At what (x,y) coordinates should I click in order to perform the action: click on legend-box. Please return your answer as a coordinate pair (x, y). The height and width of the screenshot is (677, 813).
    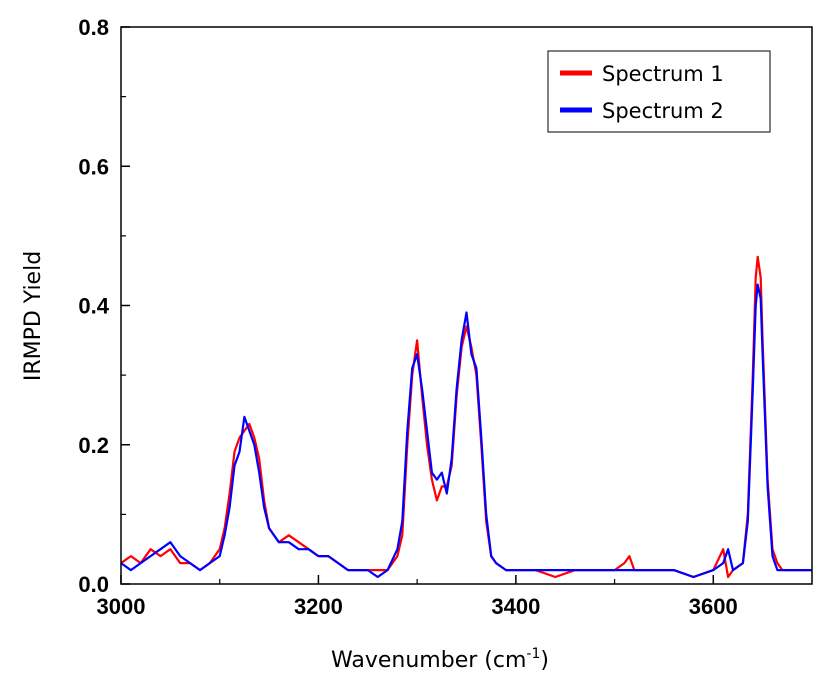
    Looking at the image, I should click on (659, 91).